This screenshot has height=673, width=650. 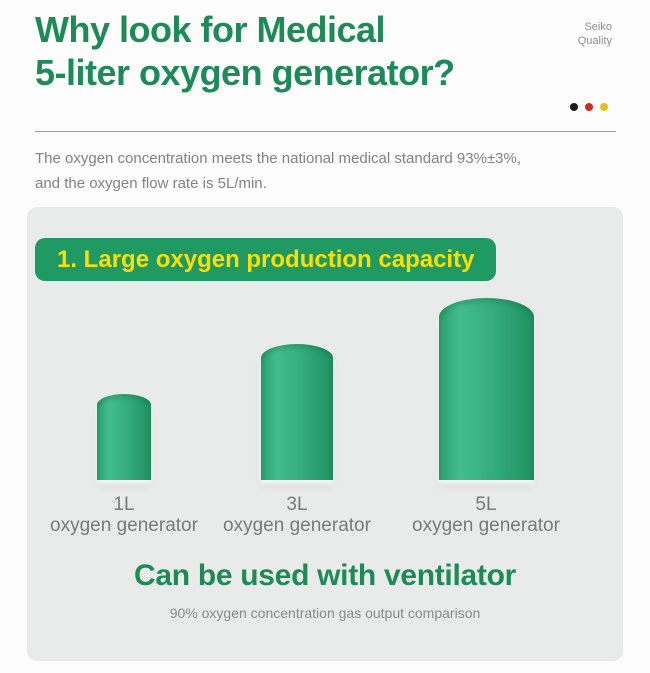 What do you see at coordinates (124, 504) in the screenshot?
I see `cylinder-1l-label-line1: 1L` at bounding box center [124, 504].